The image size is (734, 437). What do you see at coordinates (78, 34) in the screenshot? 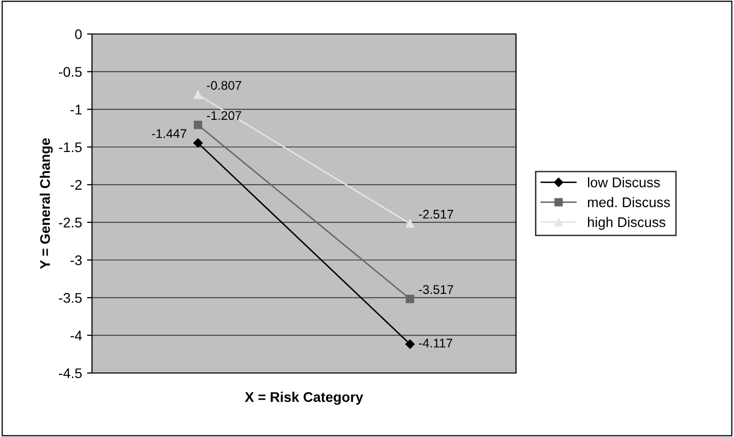
I see `y-tick-label: 0` at bounding box center [78, 34].